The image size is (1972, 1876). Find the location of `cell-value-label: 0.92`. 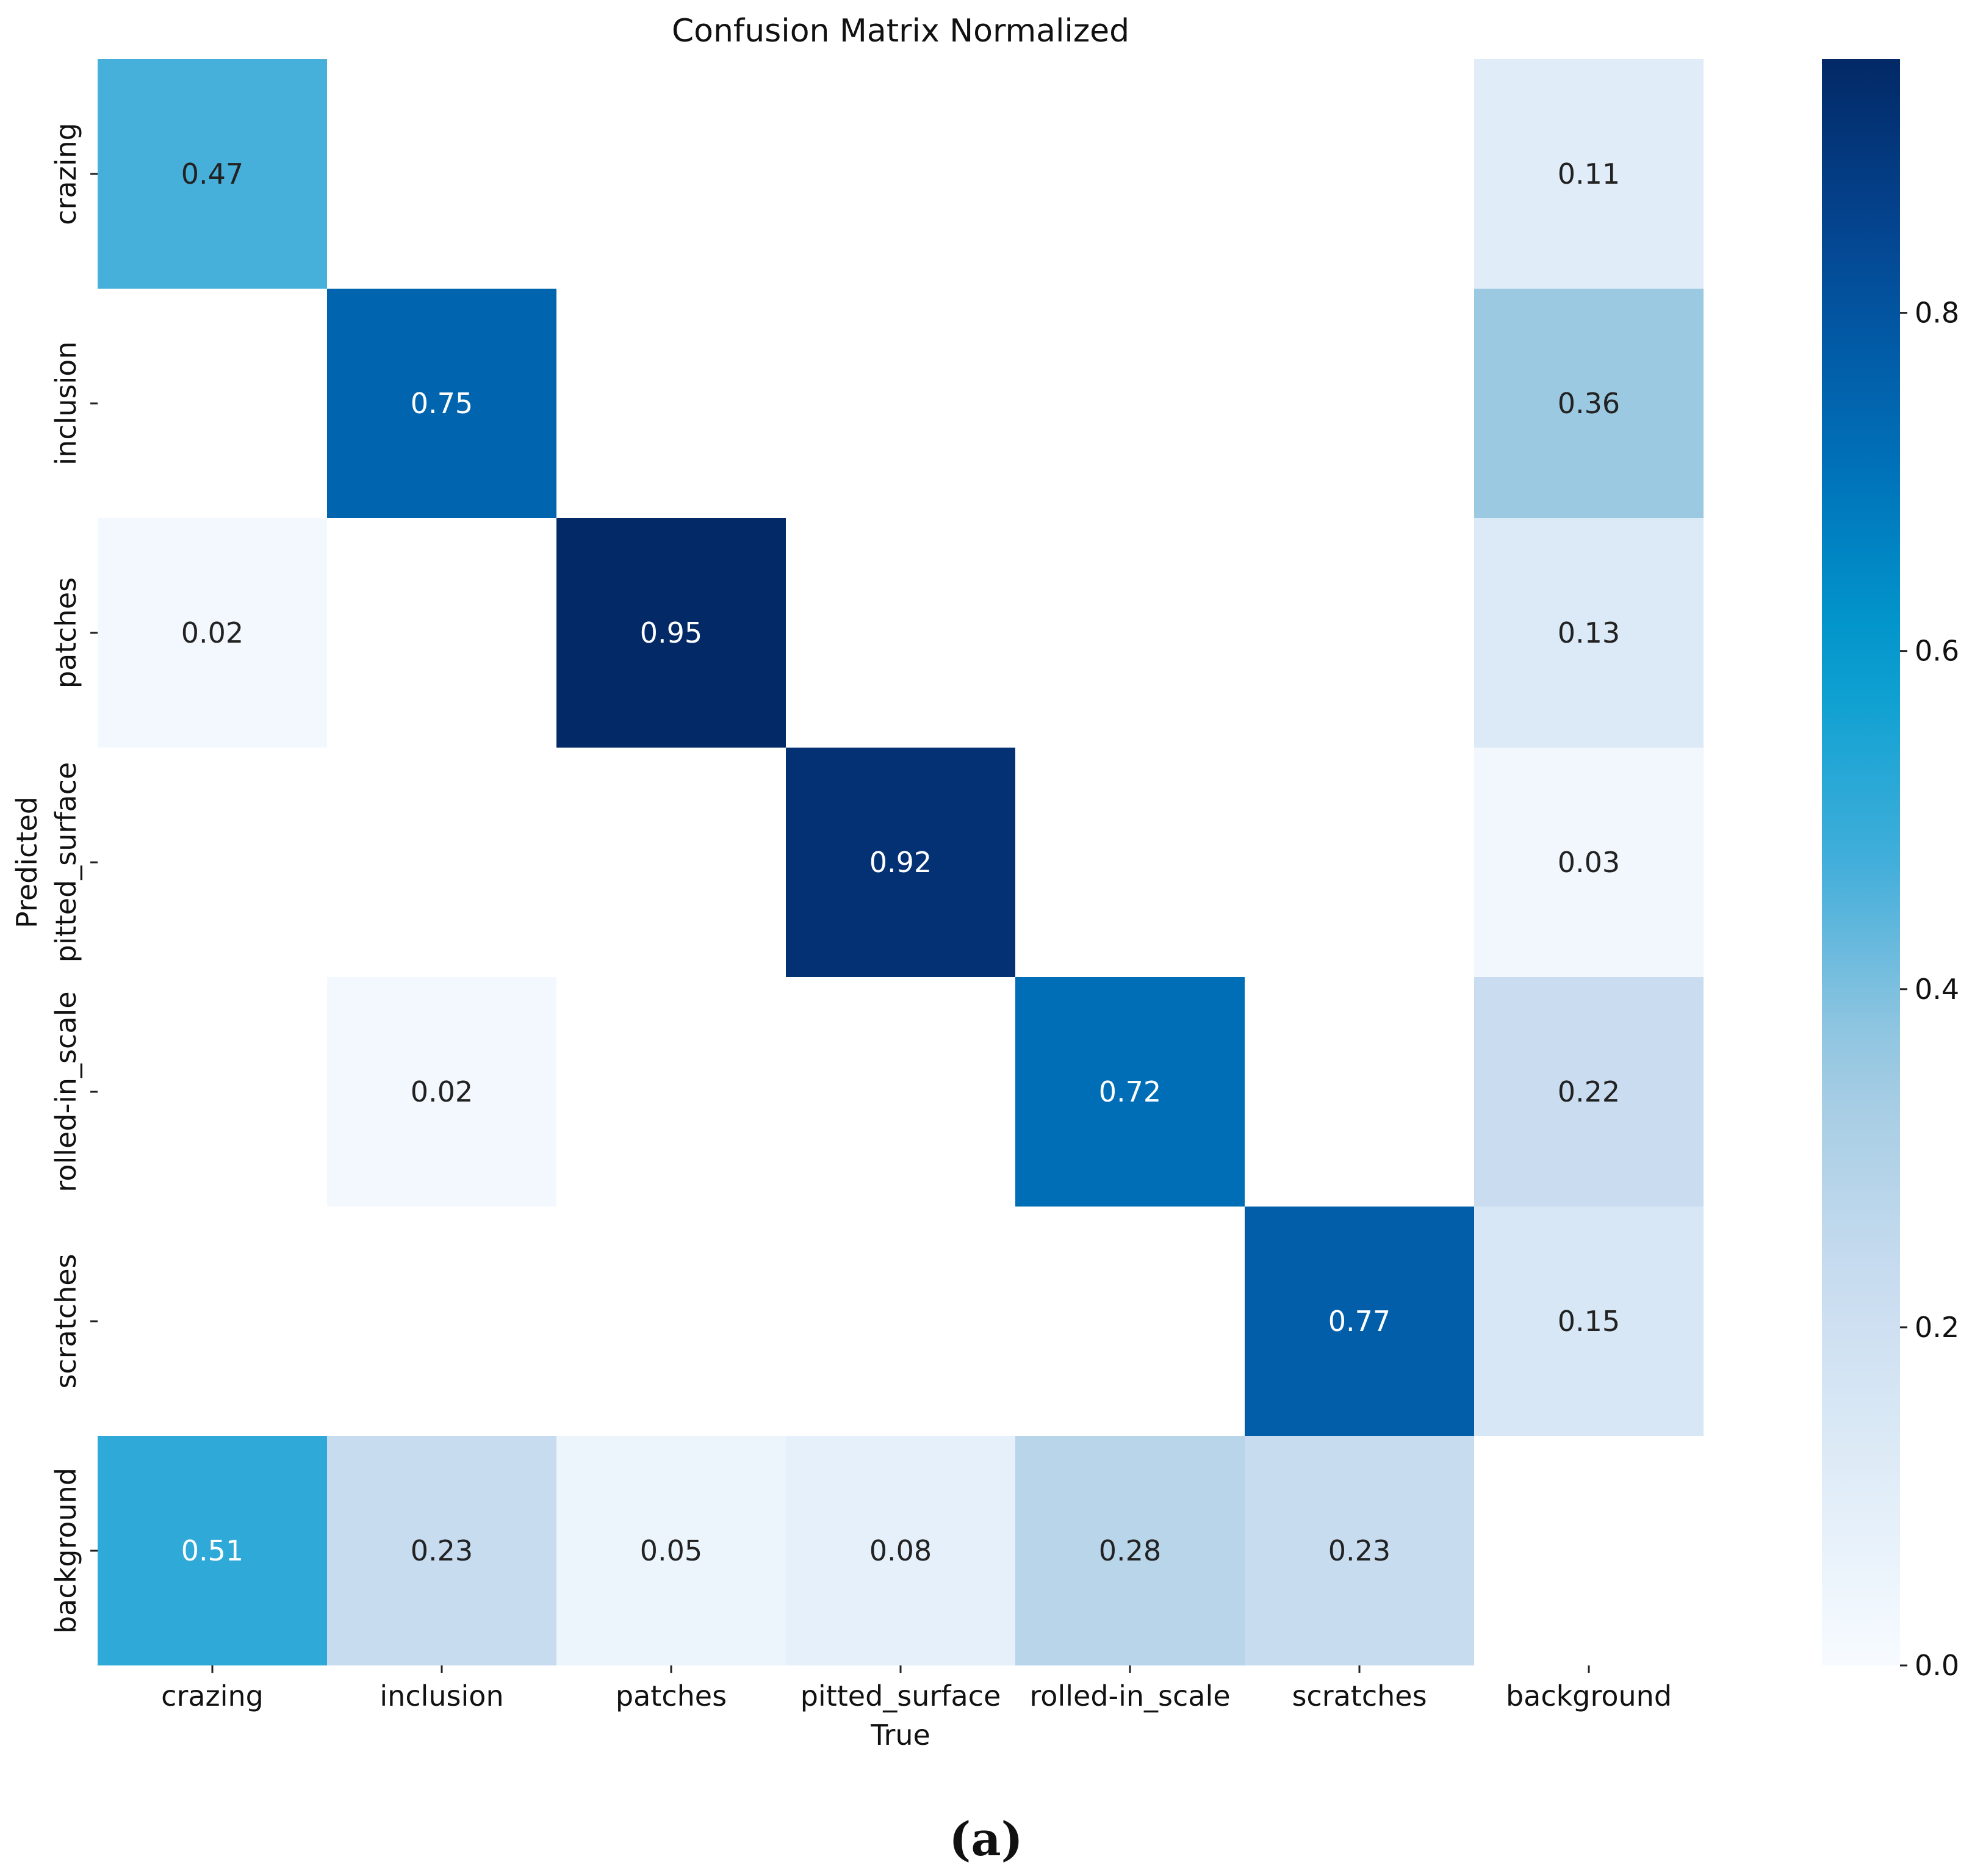

cell-value-label: 0.92 is located at coordinates (900, 862).